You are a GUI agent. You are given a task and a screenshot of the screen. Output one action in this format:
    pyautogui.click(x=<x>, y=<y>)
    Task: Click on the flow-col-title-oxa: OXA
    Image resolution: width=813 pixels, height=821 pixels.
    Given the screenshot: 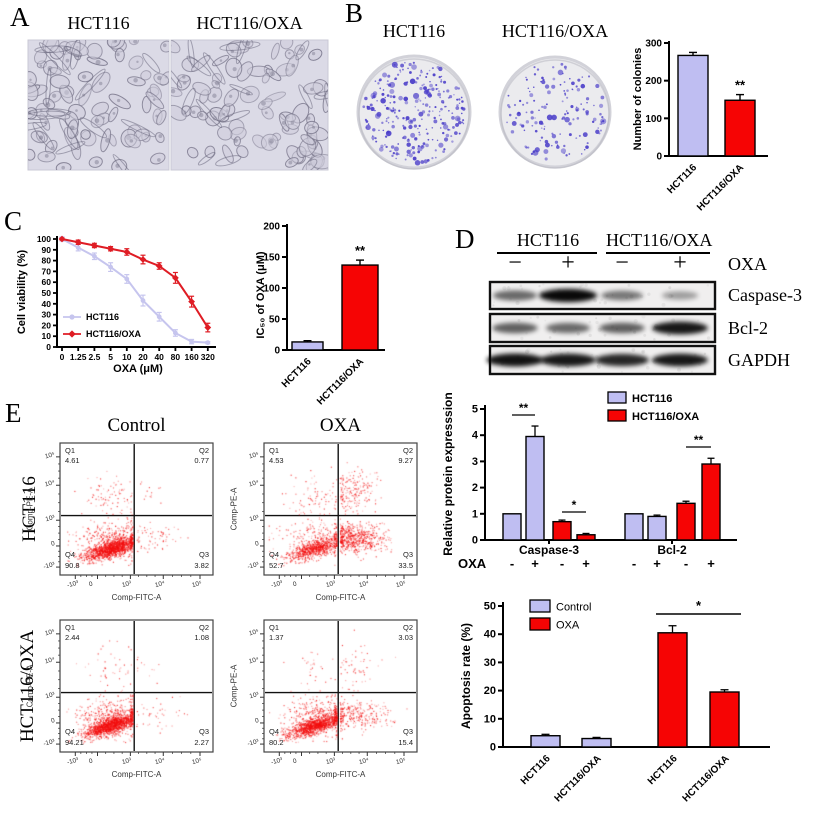 What is the action you would take?
    pyautogui.click(x=340, y=425)
    